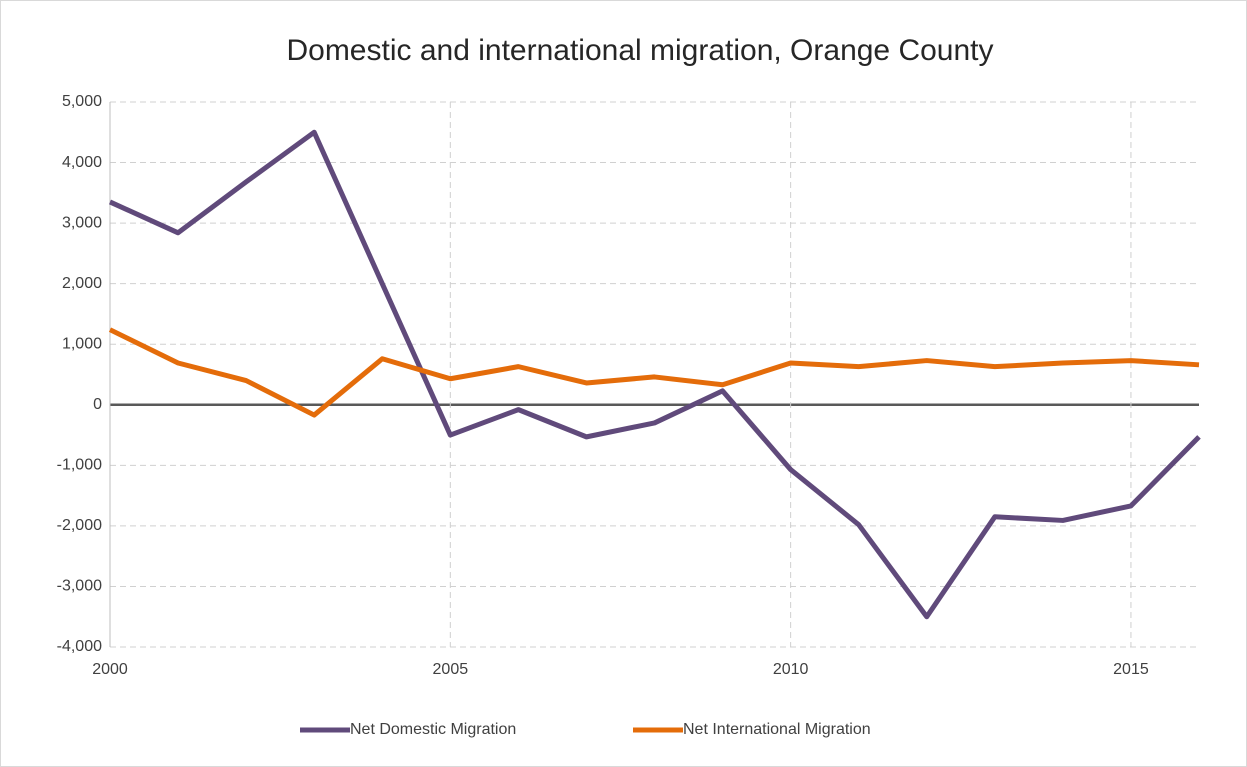 The height and width of the screenshot is (767, 1247). I want to click on y-tick-label: 0, so click(97, 404).